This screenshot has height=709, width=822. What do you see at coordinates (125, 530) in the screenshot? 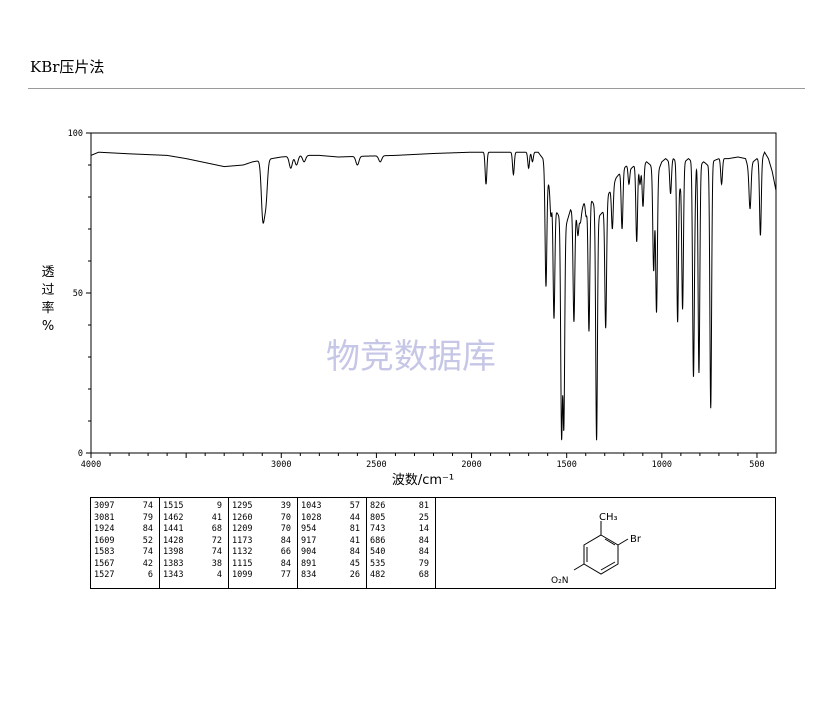
I see `peak-table-row: 1924 84` at bounding box center [125, 530].